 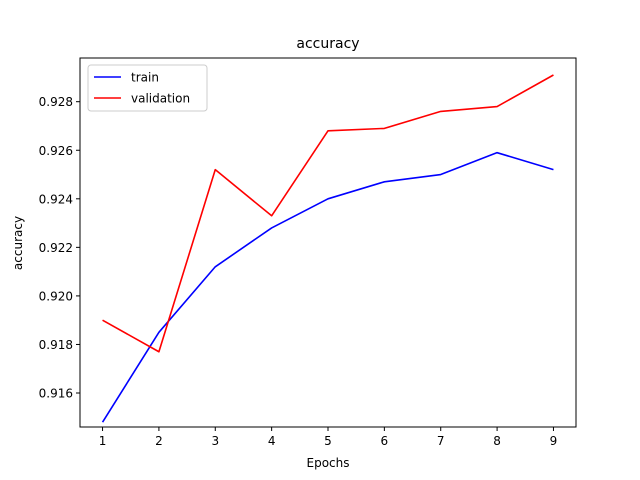 What do you see at coordinates (328, 463) in the screenshot?
I see `x-axis-label: Epochs` at bounding box center [328, 463].